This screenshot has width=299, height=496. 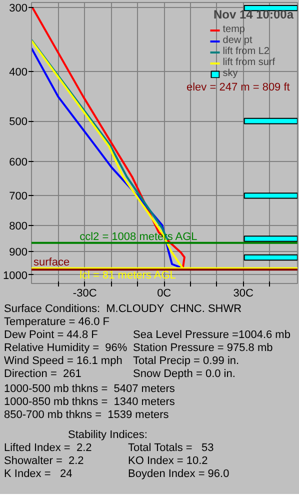 What do you see at coordinates (123, 309) in the screenshot?
I see `text: Surface Conditions: M.CLOUDY CHNC. SHWR` at bounding box center [123, 309].